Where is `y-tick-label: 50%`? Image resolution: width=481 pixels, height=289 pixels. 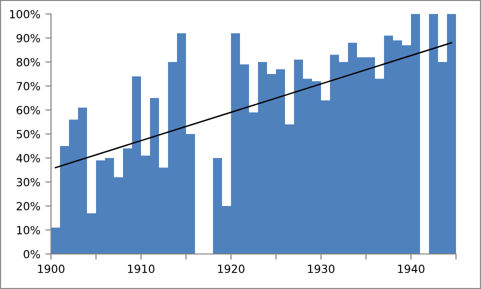
y-tick-label: 50% is located at coordinates (28, 134).